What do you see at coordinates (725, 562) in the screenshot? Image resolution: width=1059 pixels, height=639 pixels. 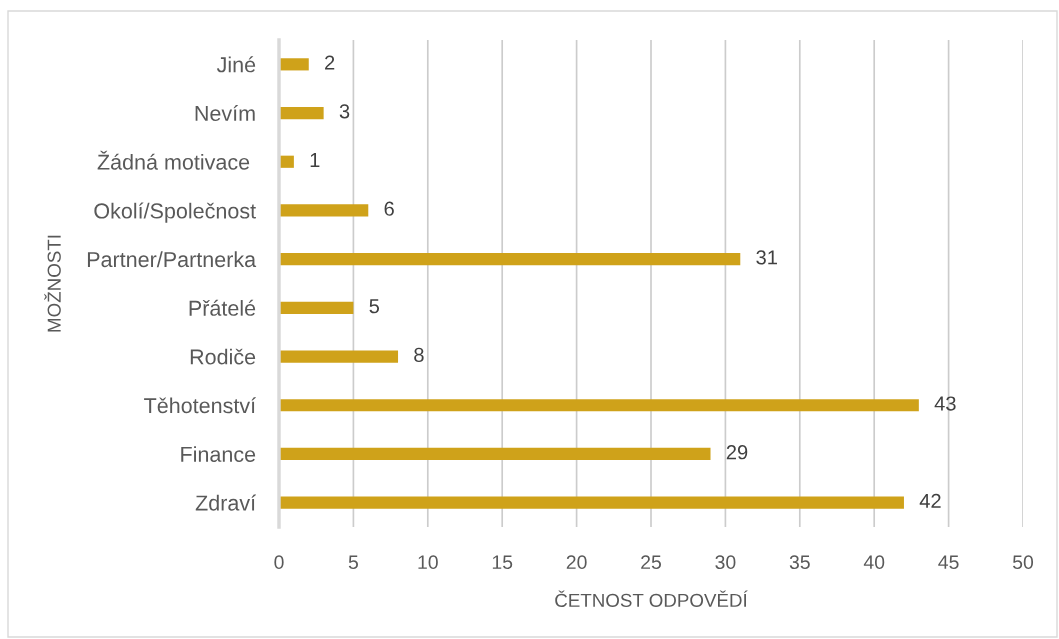 I see `x-tick-label: 30` at bounding box center [725, 562].